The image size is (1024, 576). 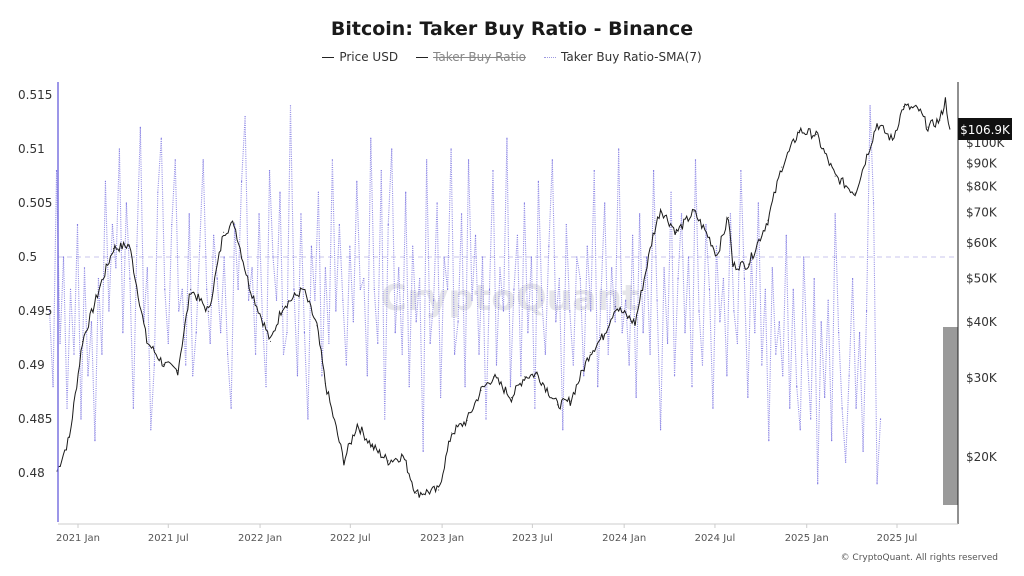 I want to click on x-axis-tick-label: 2024 Jan, so click(x=624, y=538).